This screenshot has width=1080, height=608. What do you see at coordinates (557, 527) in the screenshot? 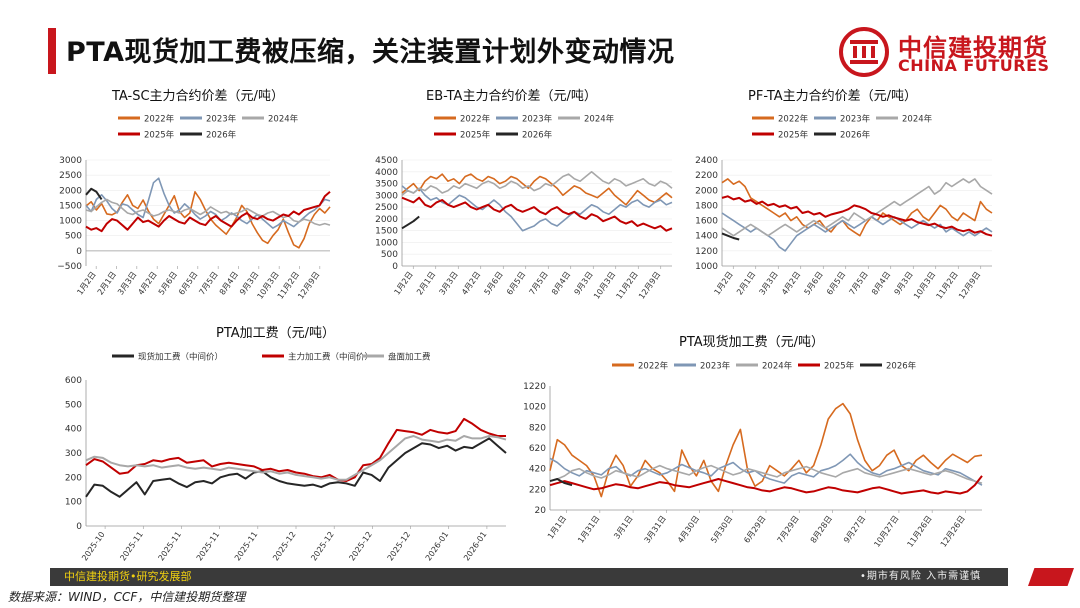
I see `x-tick-label: 1月1日` at bounding box center [557, 527].